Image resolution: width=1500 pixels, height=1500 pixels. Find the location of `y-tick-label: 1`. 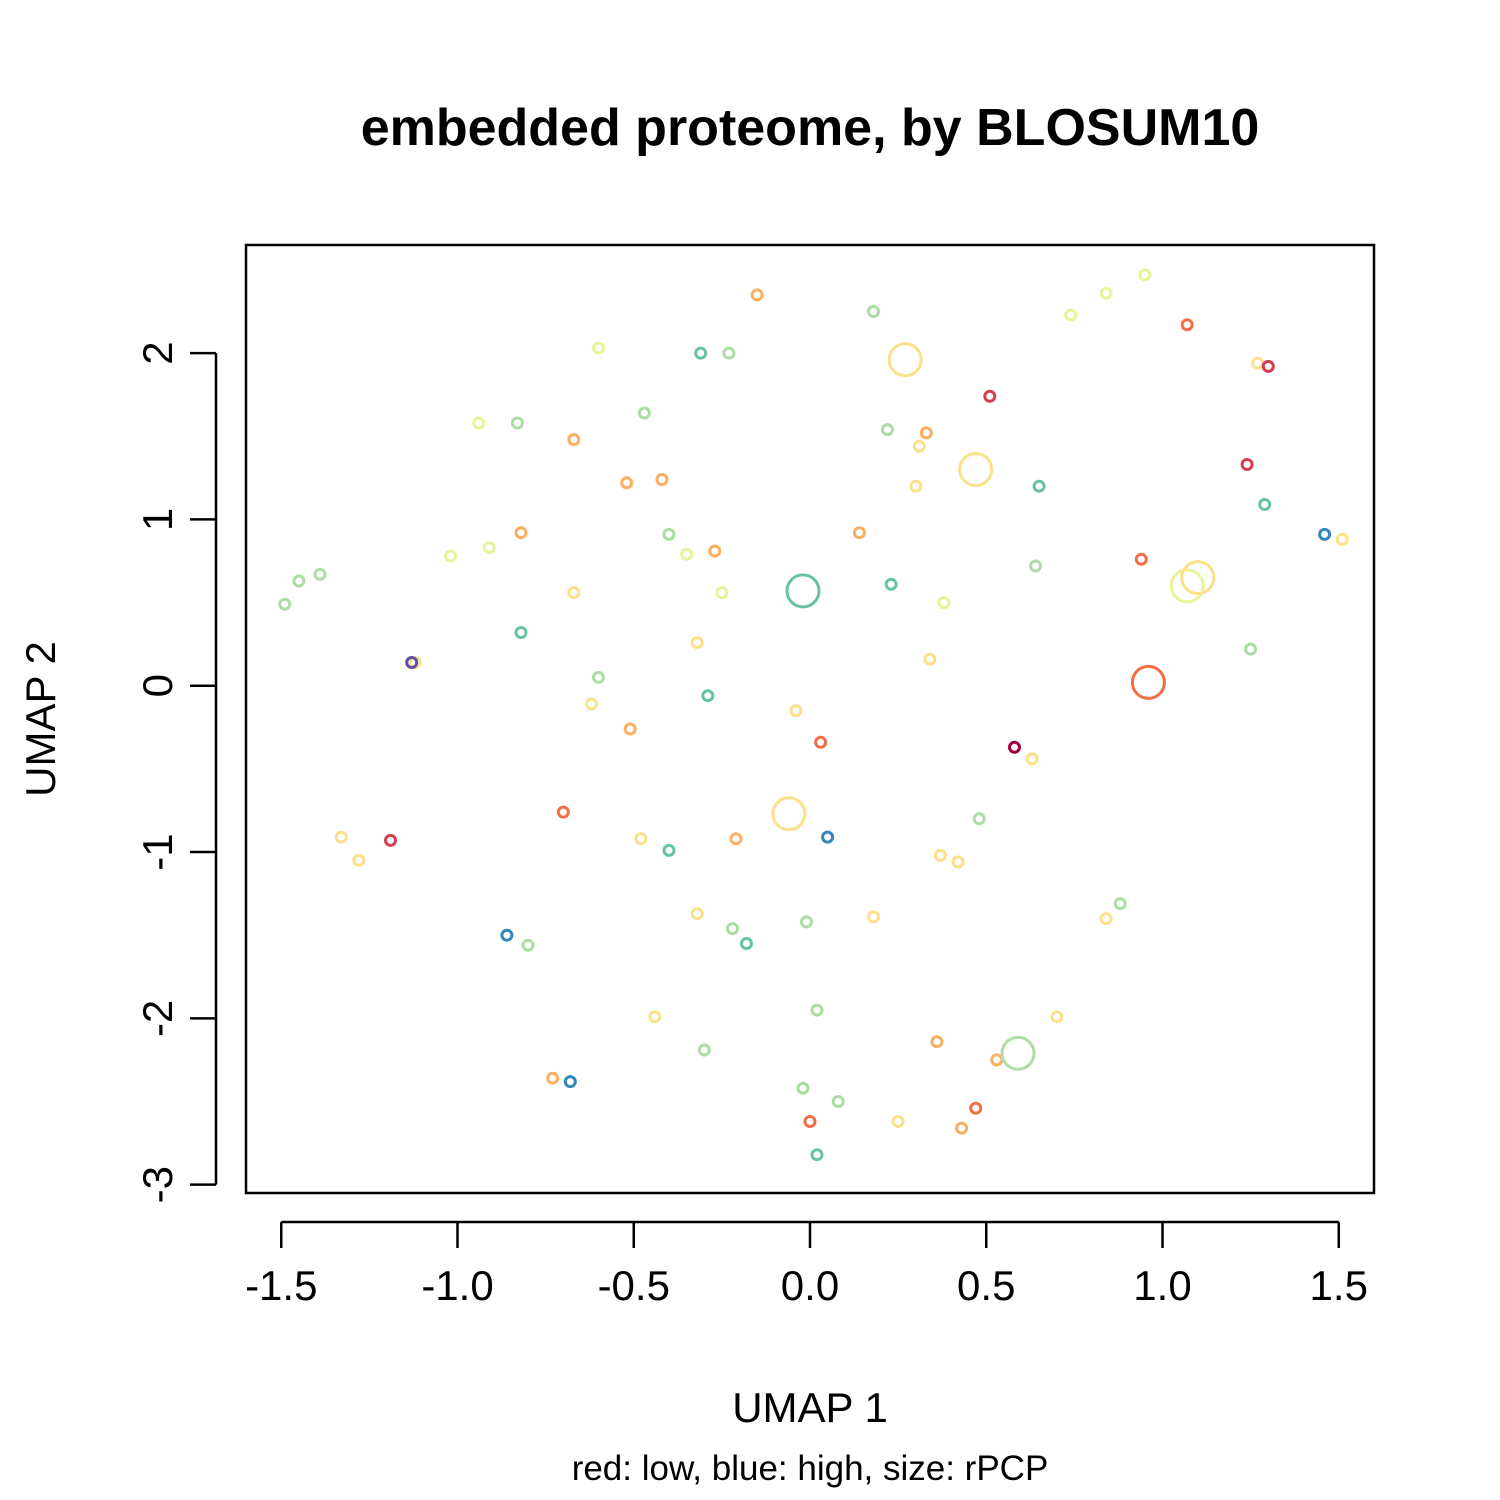

y-tick-label: 1 is located at coordinates (157, 519).